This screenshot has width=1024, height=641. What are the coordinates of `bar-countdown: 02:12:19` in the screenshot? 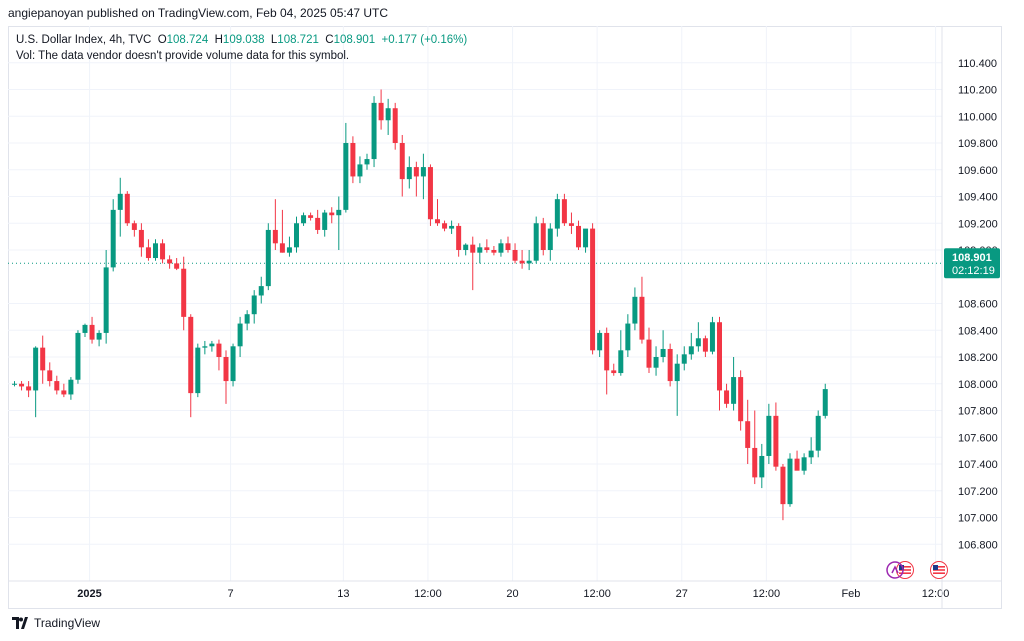 It's located at (973, 271).